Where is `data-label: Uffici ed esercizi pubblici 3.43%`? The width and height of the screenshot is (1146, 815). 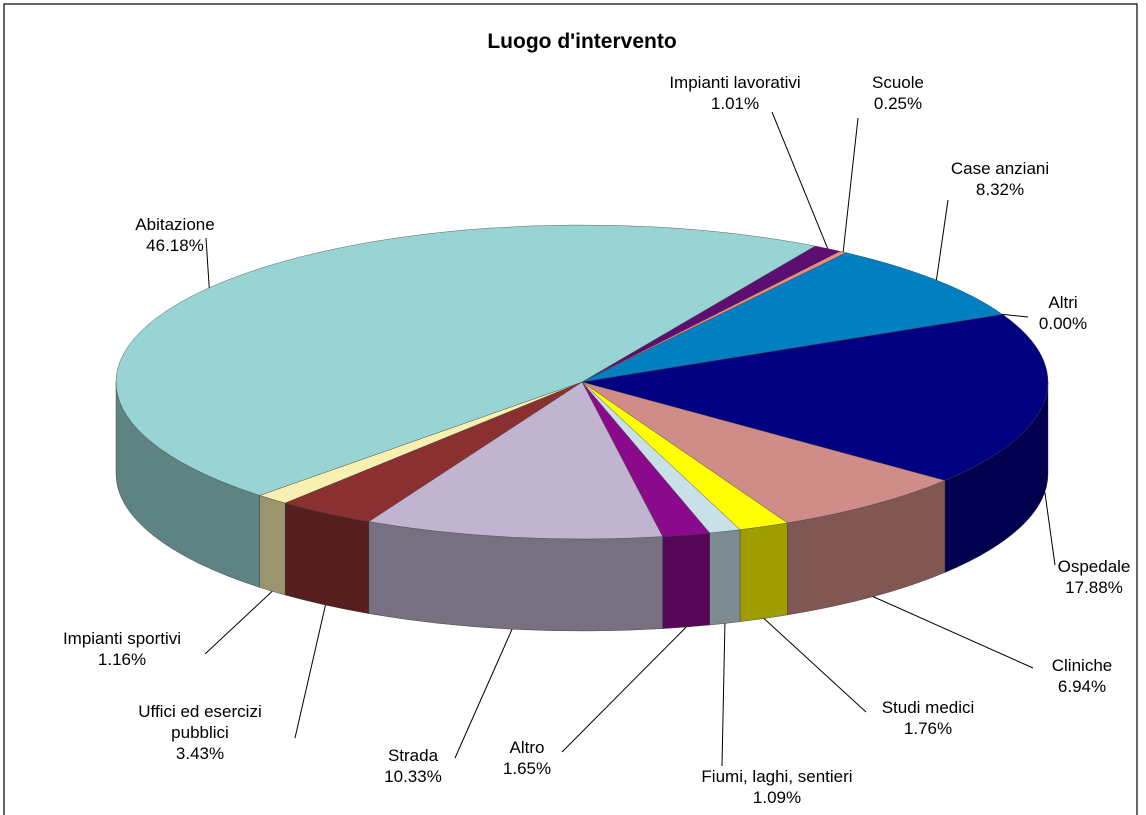
data-label: Uffici ed esercizi pubblici 3.43% is located at coordinates (200, 732).